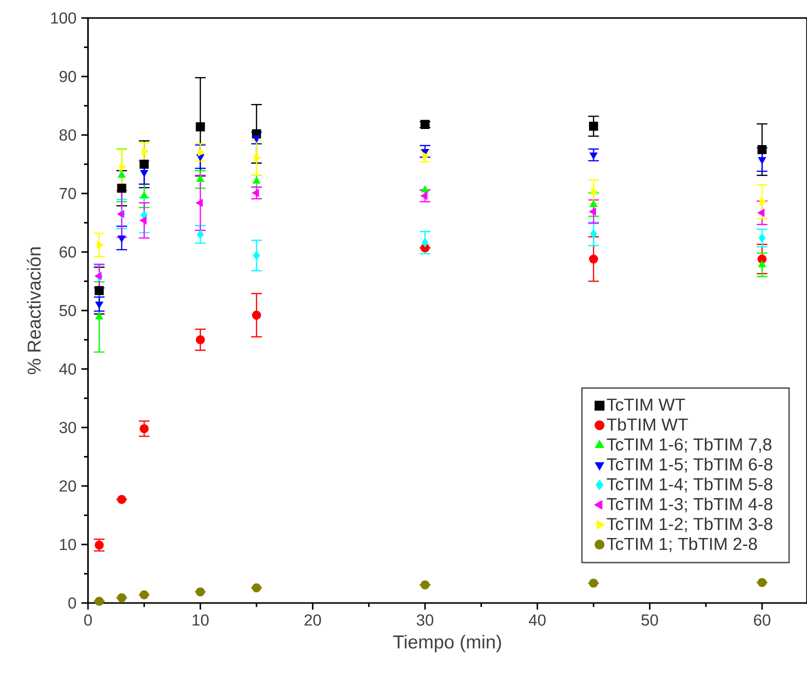 This screenshot has height=687, width=807. Describe the element at coordinates (67, 369) in the screenshot. I see `y-tick-label: 40` at that location.